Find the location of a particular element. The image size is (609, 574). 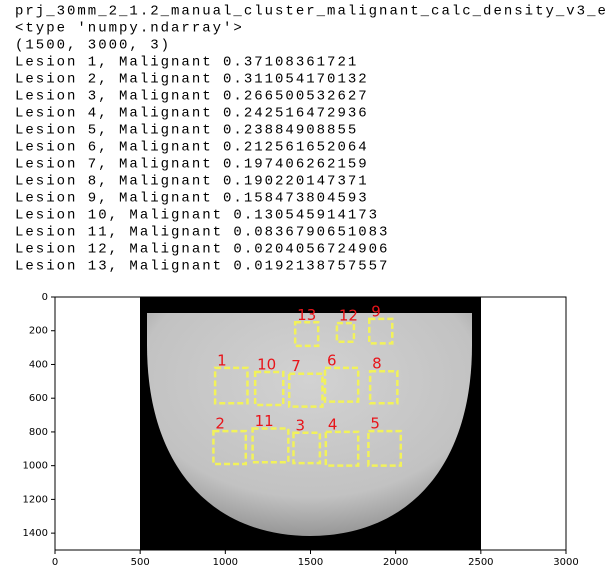

output-line: Lesion 5, Malignant 0.23884908855 is located at coordinates (186, 131).